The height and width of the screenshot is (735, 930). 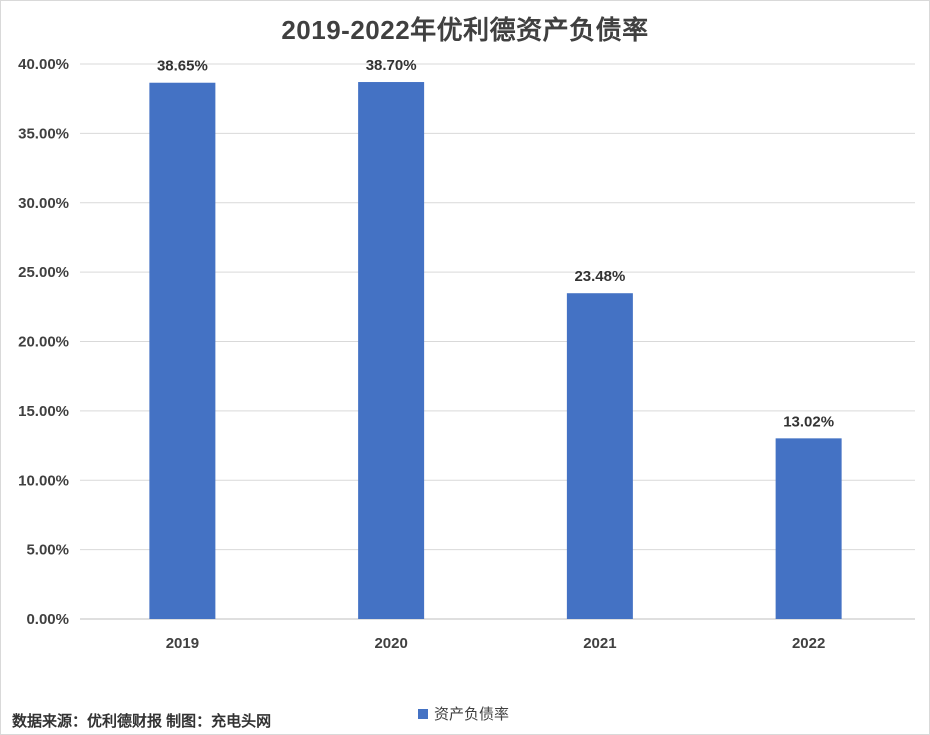 What do you see at coordinates (43, 480) in the screenshot?
I see `y-tick-label: 10.00%` at bounding box center [43, 480].